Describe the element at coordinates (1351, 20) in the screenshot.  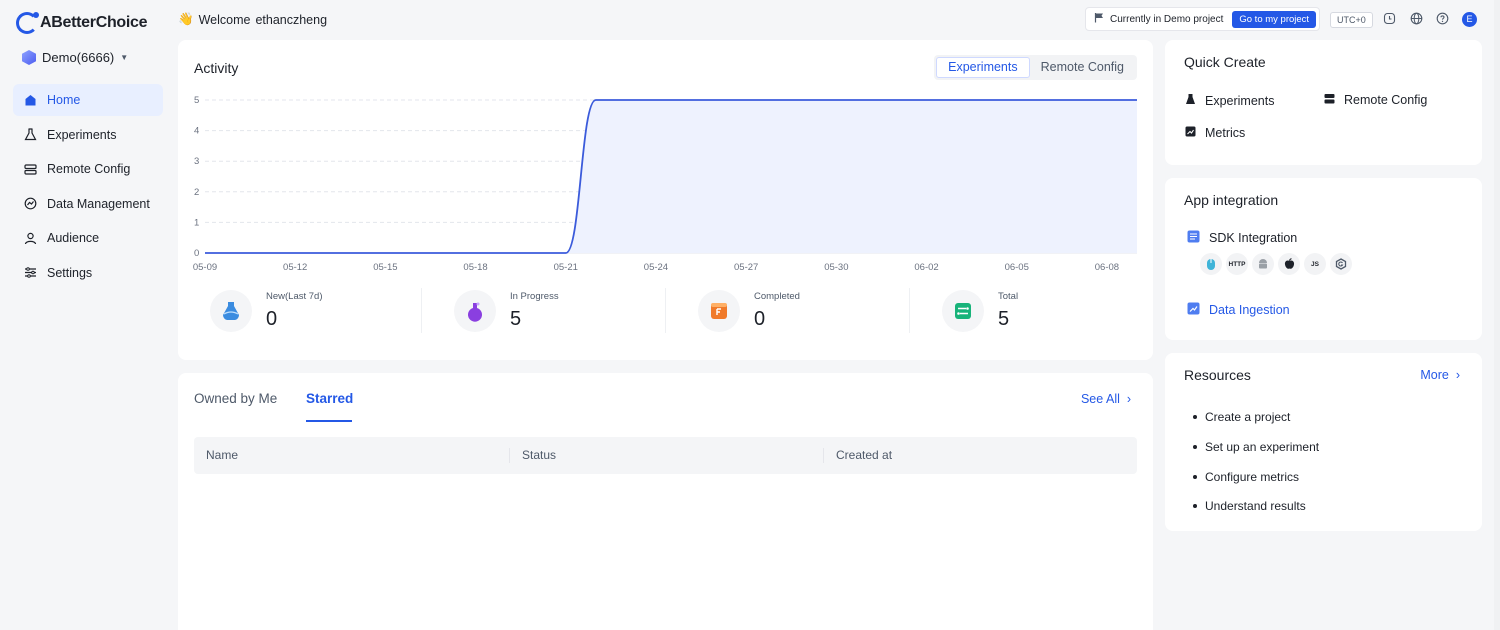
I see `timezone-badge: UTC+0` at that location.